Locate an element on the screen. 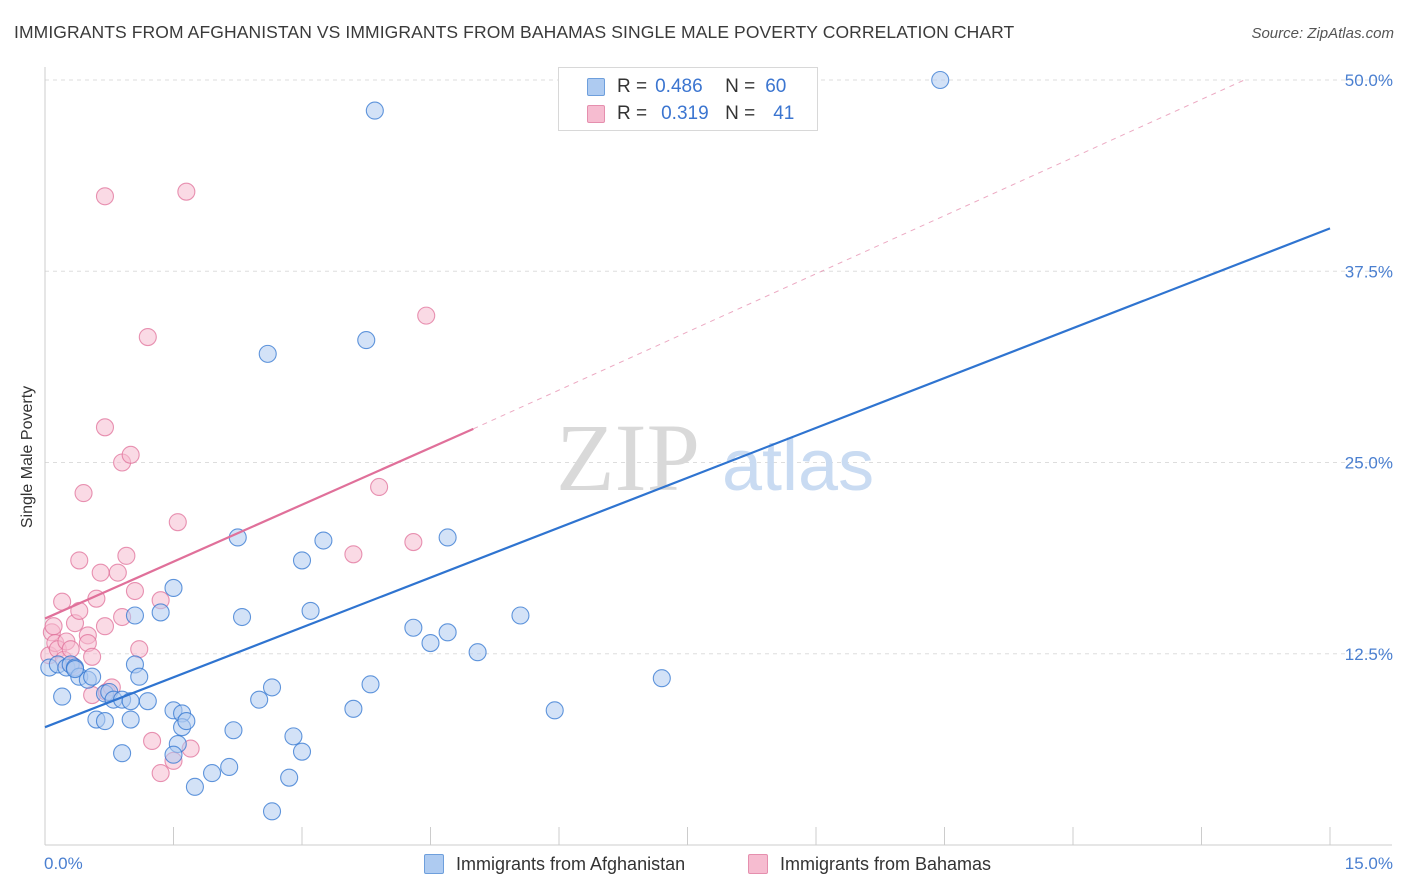 This screenshot has width=1406, height=892. bottom-legend-afghanistan: Immigrants from Afghanistan is located at coordinates (554, 864).